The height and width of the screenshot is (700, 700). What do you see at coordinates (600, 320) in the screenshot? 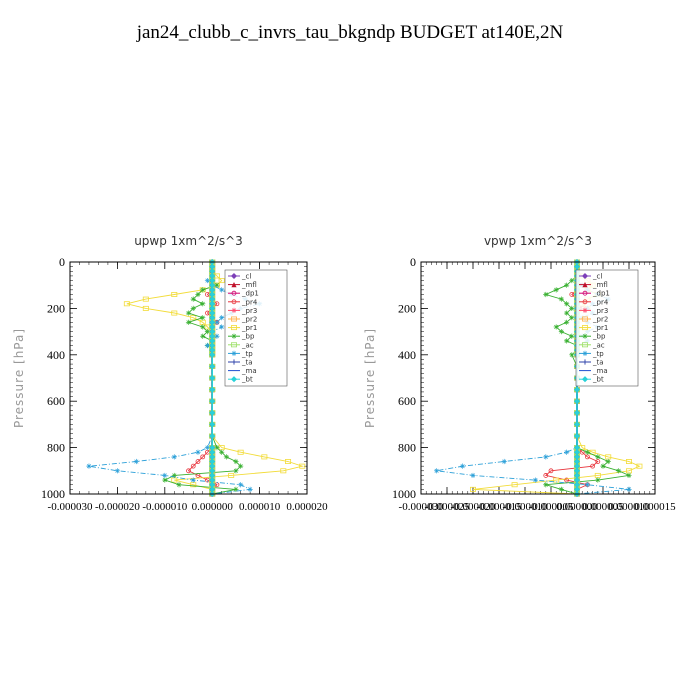
I see `legend-label: _pr2` at bounding box center [600, 320].